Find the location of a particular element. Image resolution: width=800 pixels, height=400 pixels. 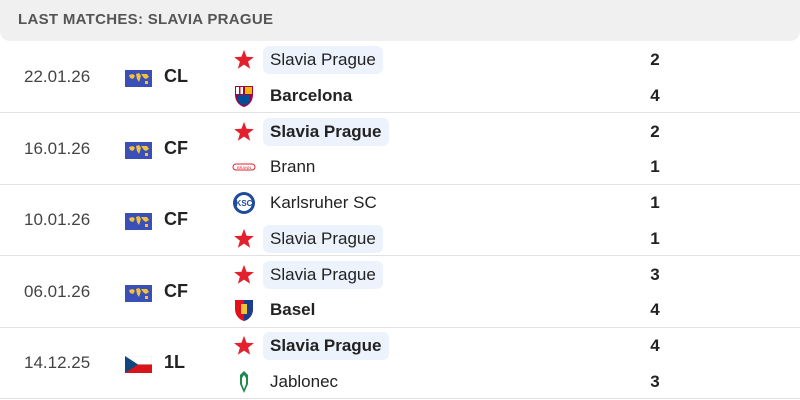

team-name: Barcelona is located at coordinates (311, 95).